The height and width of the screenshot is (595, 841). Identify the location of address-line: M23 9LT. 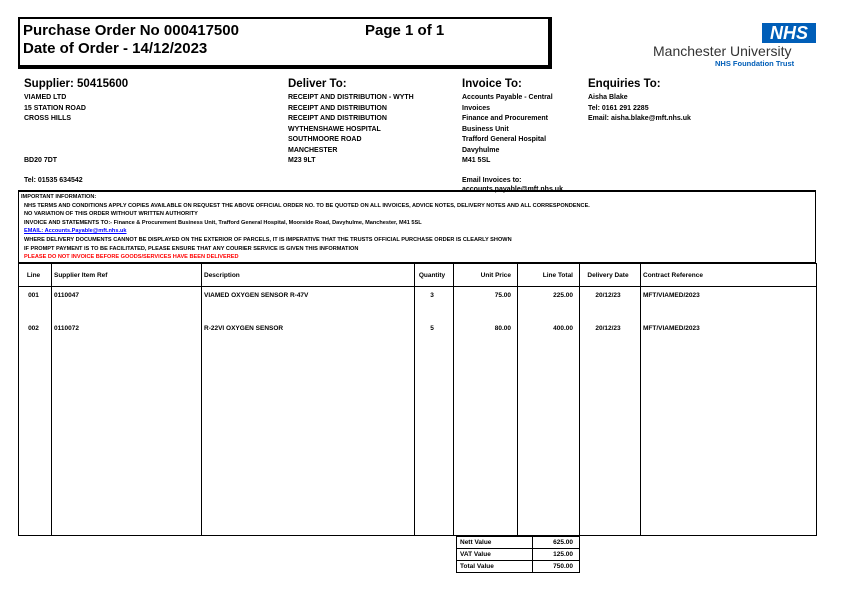
(302, 160).